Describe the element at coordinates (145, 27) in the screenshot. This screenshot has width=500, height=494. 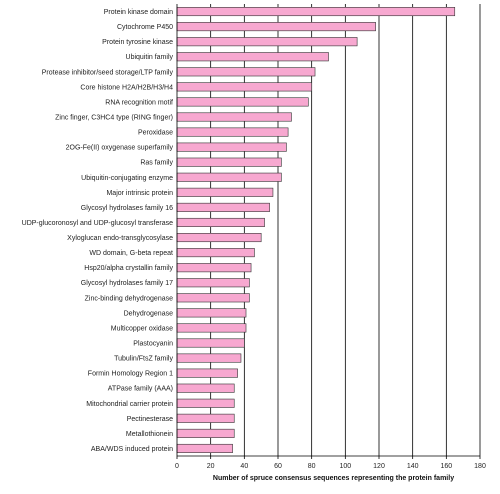
I see `category-label: Cytochrome P450` at that location.